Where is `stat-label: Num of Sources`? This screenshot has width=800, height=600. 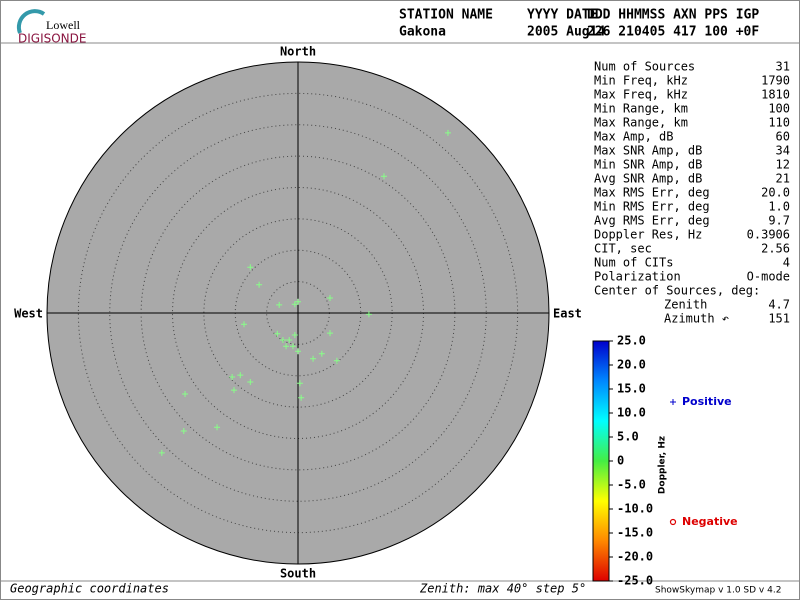 stat-label: Num of Sources is located at coordinates (644, 67).